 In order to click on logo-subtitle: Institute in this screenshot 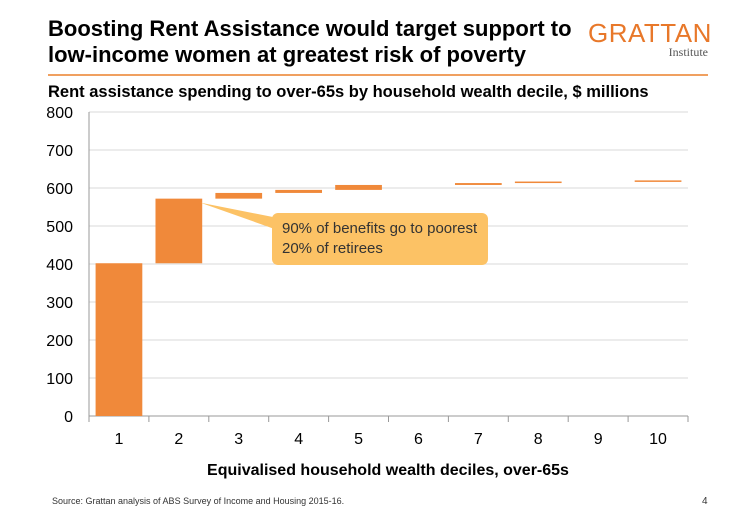, I will do `click(688, 52)`.